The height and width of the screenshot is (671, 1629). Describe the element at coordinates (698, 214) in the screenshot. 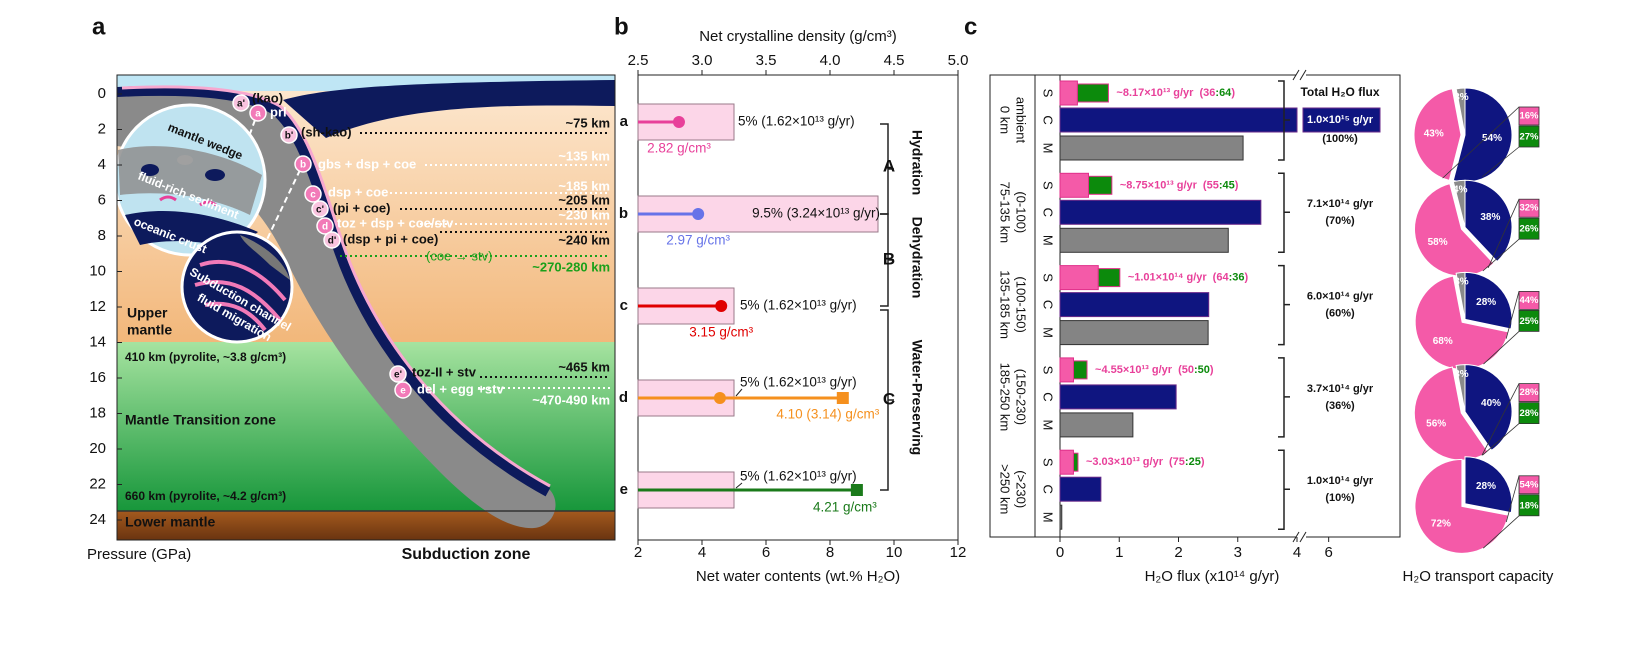

I see `density-dot` at that location.